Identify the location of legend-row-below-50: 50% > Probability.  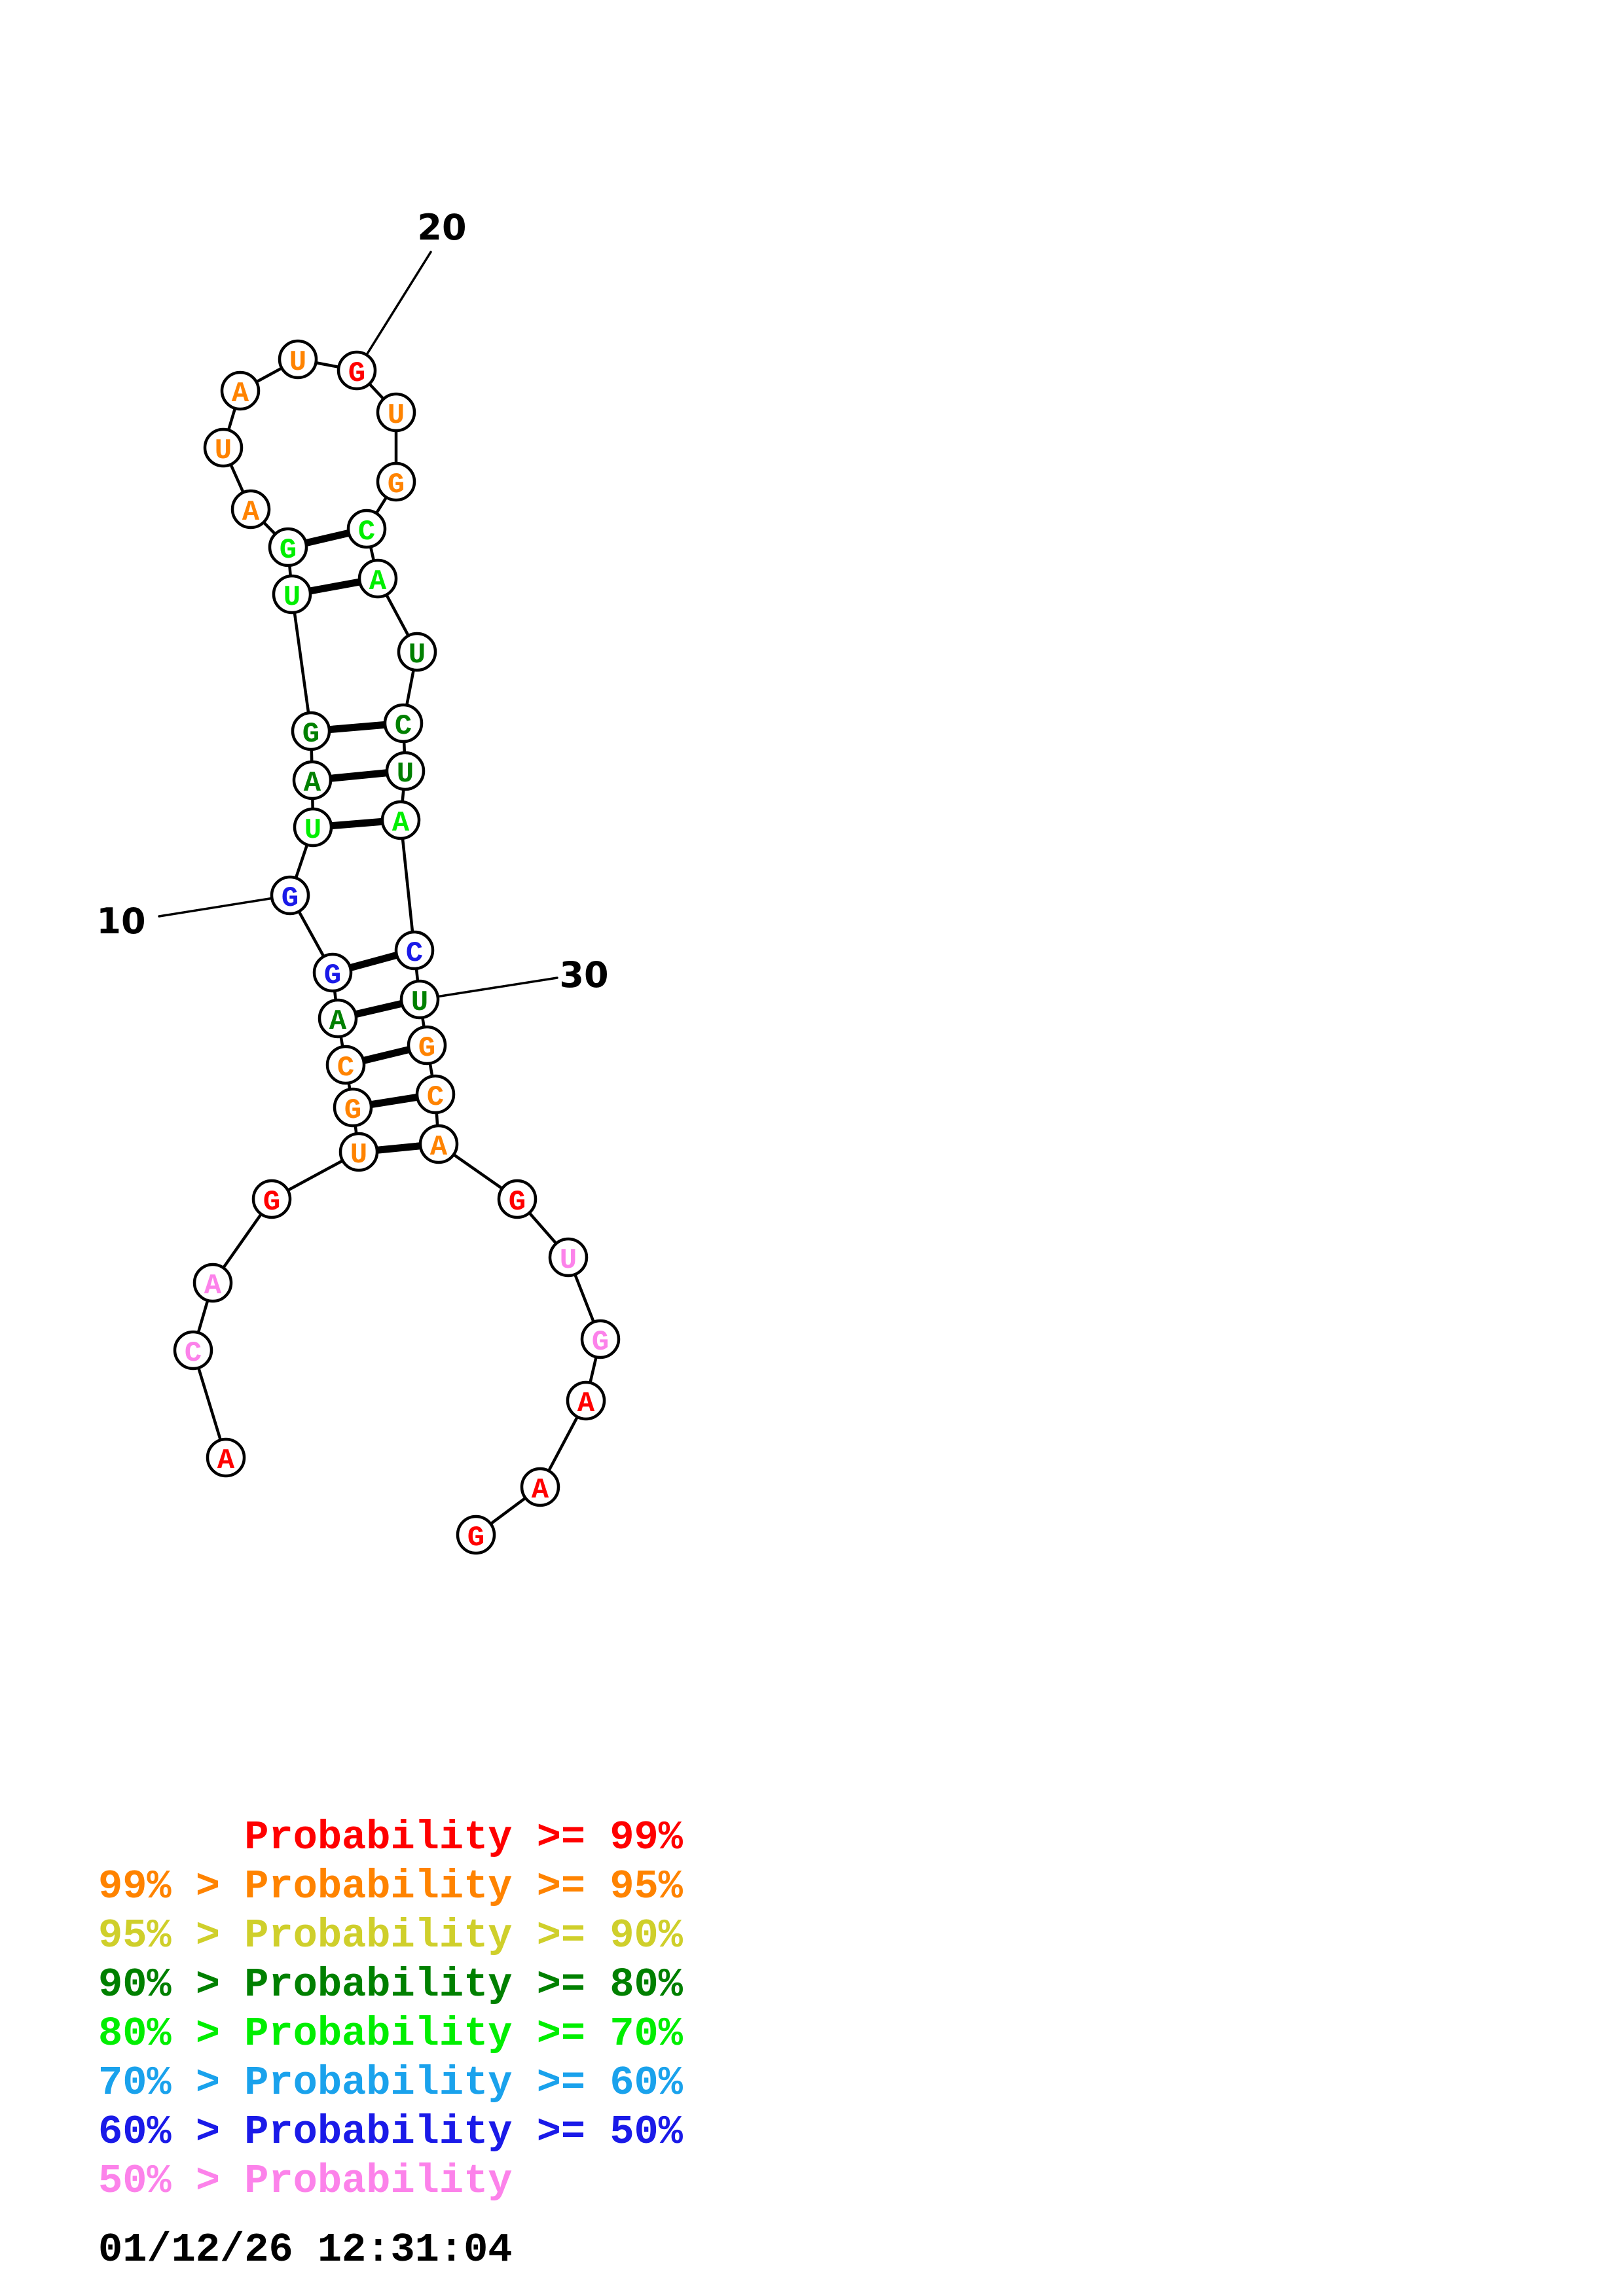
(305, 2181).